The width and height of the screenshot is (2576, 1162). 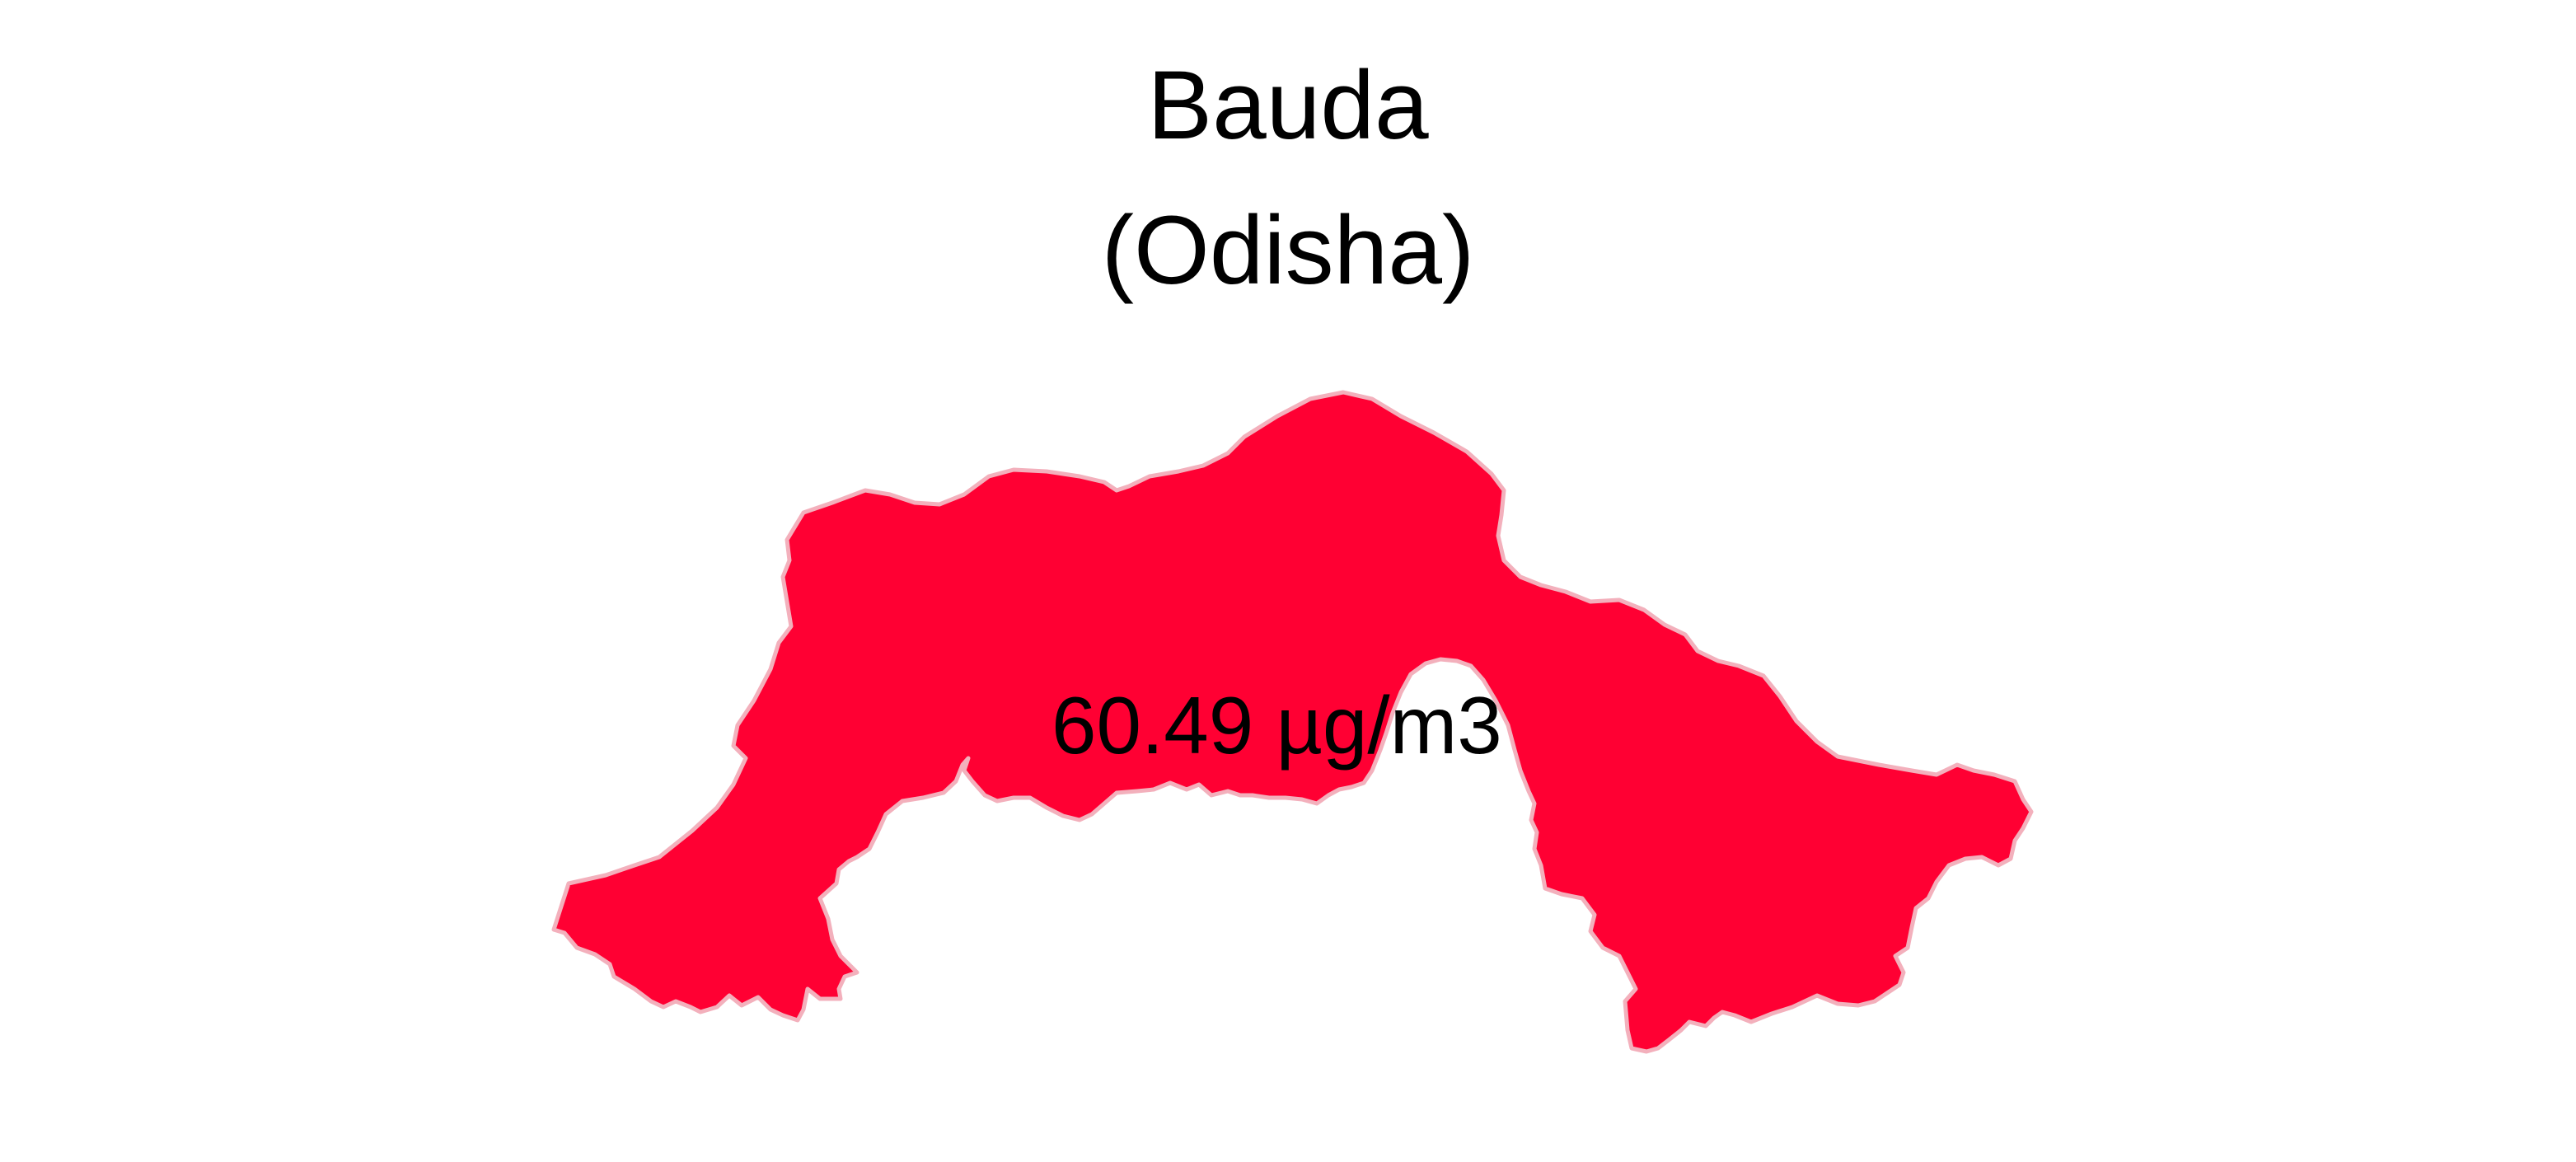 I want to click on region-value-label: 60.49 µg/m3, so click(x=1276, y=725).